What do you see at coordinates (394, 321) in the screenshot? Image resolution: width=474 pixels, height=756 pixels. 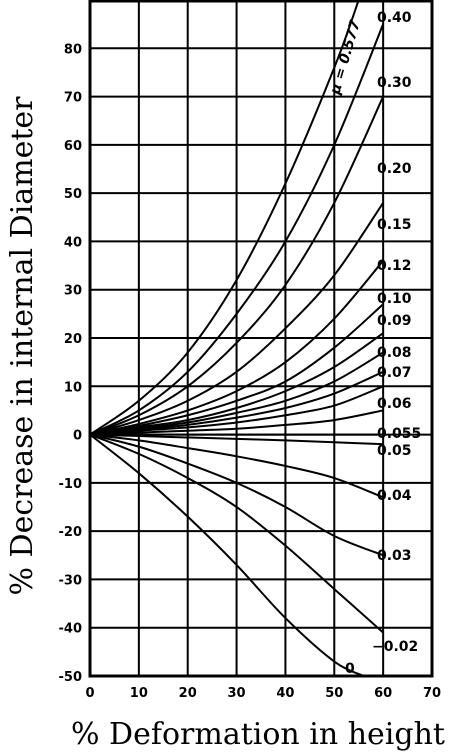 I see `curve-label: 0.09` at bounding box center [394, 321].